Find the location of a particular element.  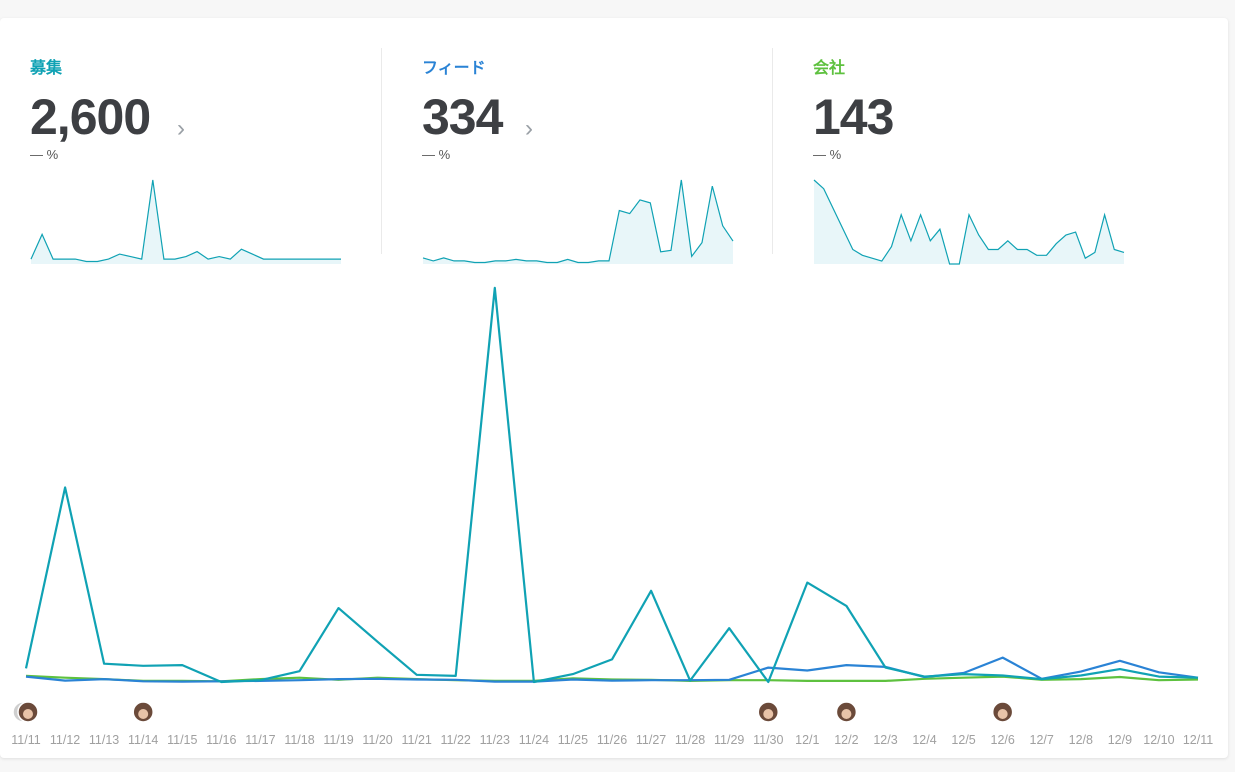

x-tick-label: 12/8 is located at coordinates (1081, 740).